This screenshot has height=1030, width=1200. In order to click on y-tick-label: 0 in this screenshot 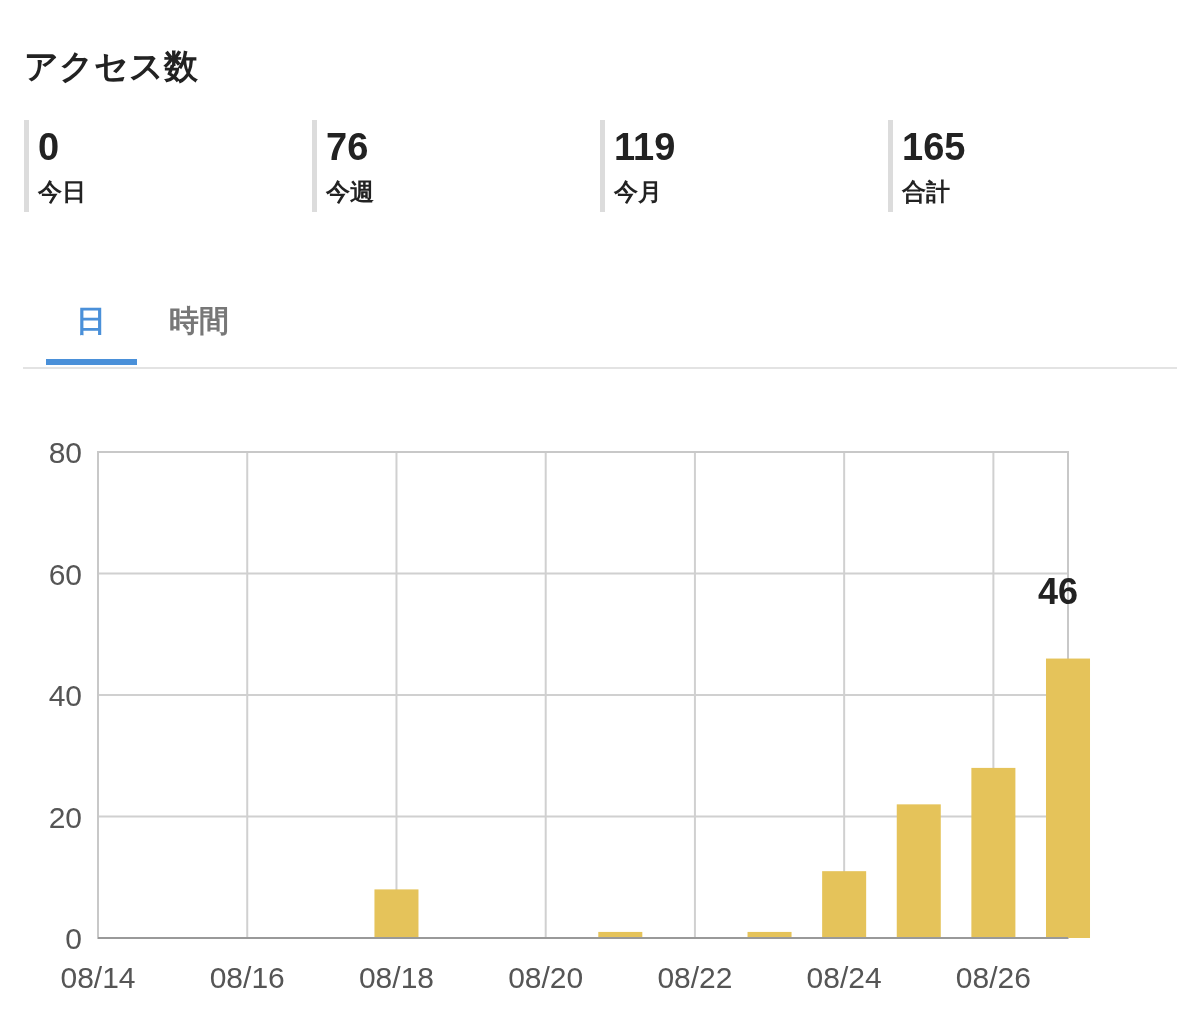, I will do `click(73, 938)`.